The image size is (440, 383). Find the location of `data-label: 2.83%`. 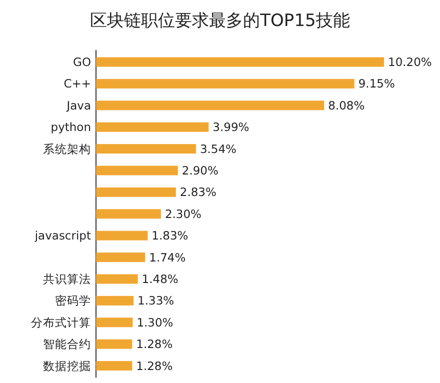

data-label: 2.83% is located at coordinates (198, 192).